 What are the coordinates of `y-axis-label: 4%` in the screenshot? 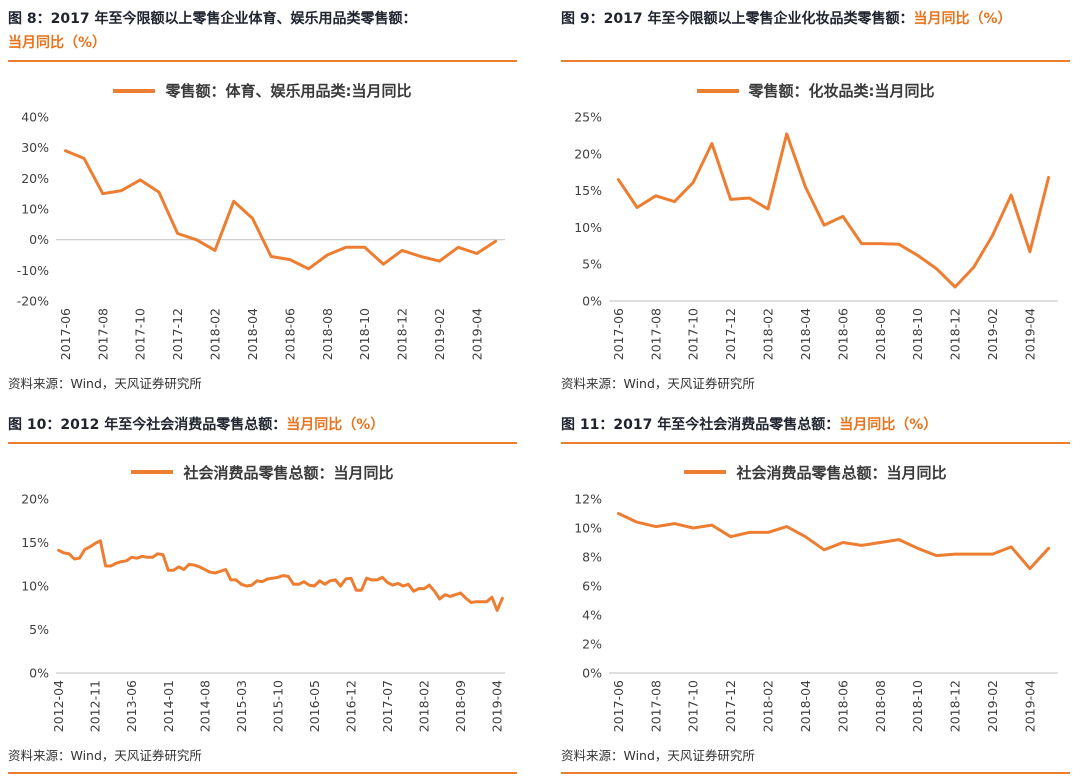 It's located at (592, 614).